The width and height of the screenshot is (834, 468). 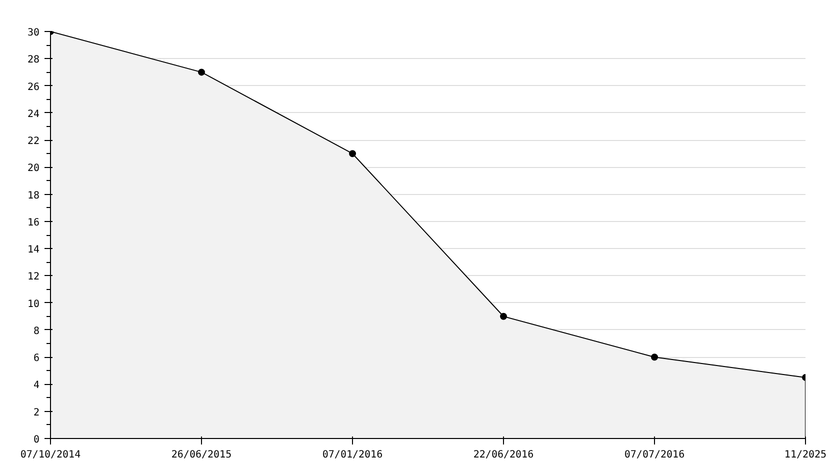 I want to click on y-tick-label: 8, so click(x=36, y=331).